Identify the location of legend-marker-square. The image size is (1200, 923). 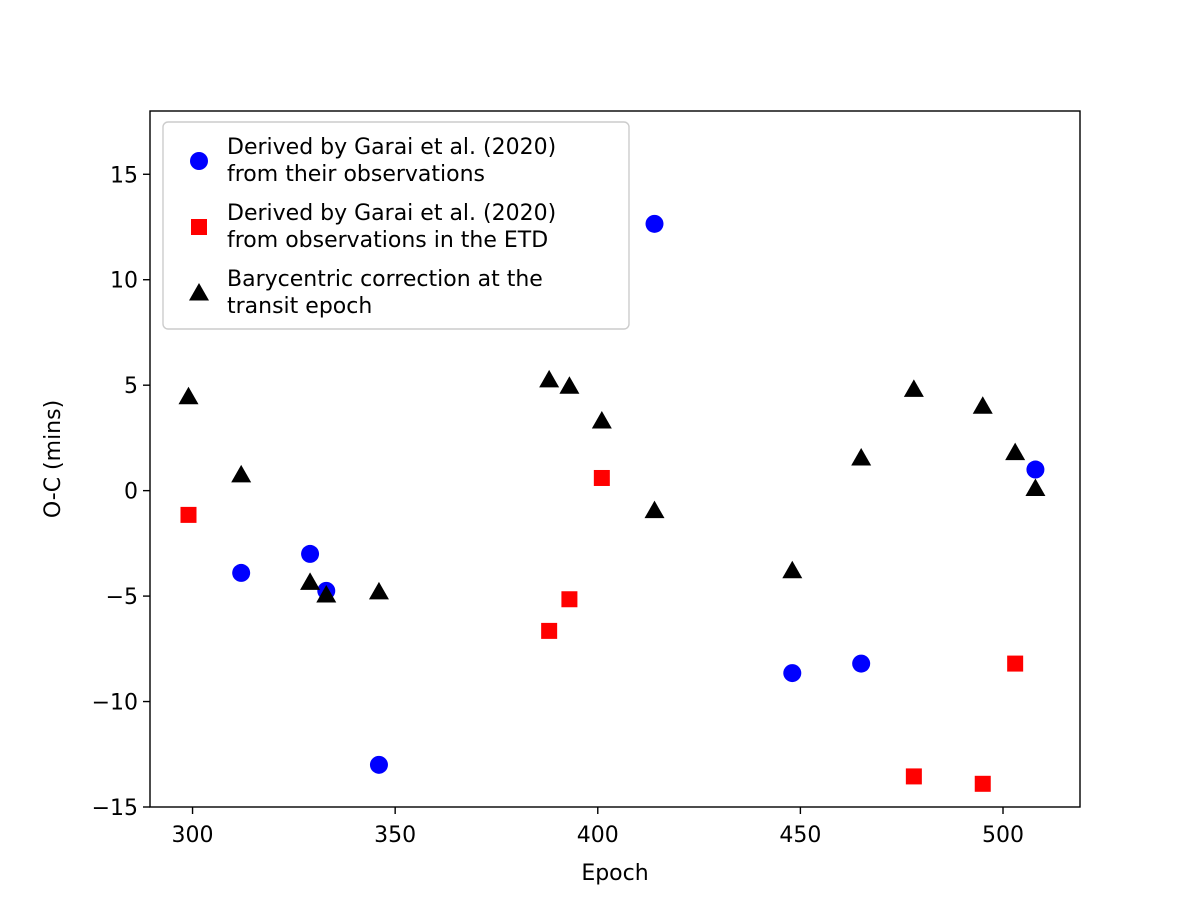
(199, 227).